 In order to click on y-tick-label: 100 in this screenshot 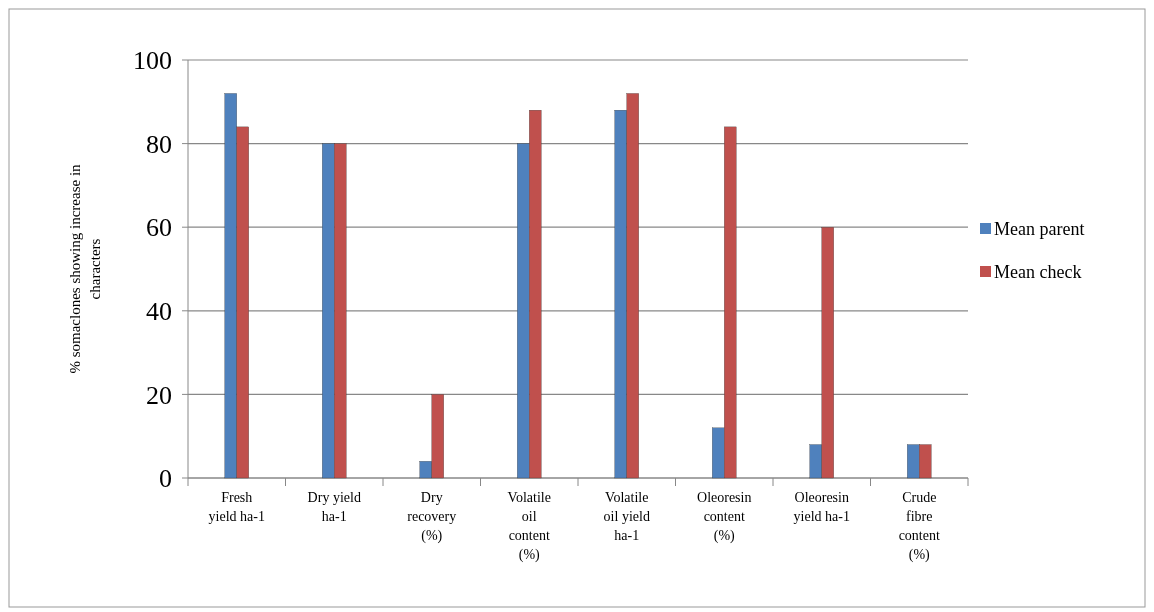, I will do `click(152, 61)`.